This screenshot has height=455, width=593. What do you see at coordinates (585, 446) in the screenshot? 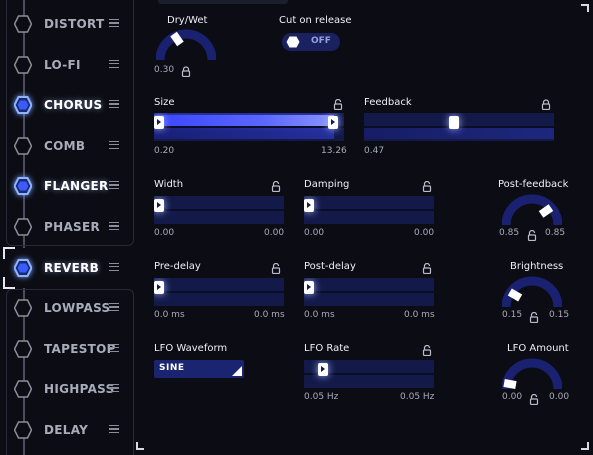
I see `panel-corner-br` at bounding box center [585, 446].